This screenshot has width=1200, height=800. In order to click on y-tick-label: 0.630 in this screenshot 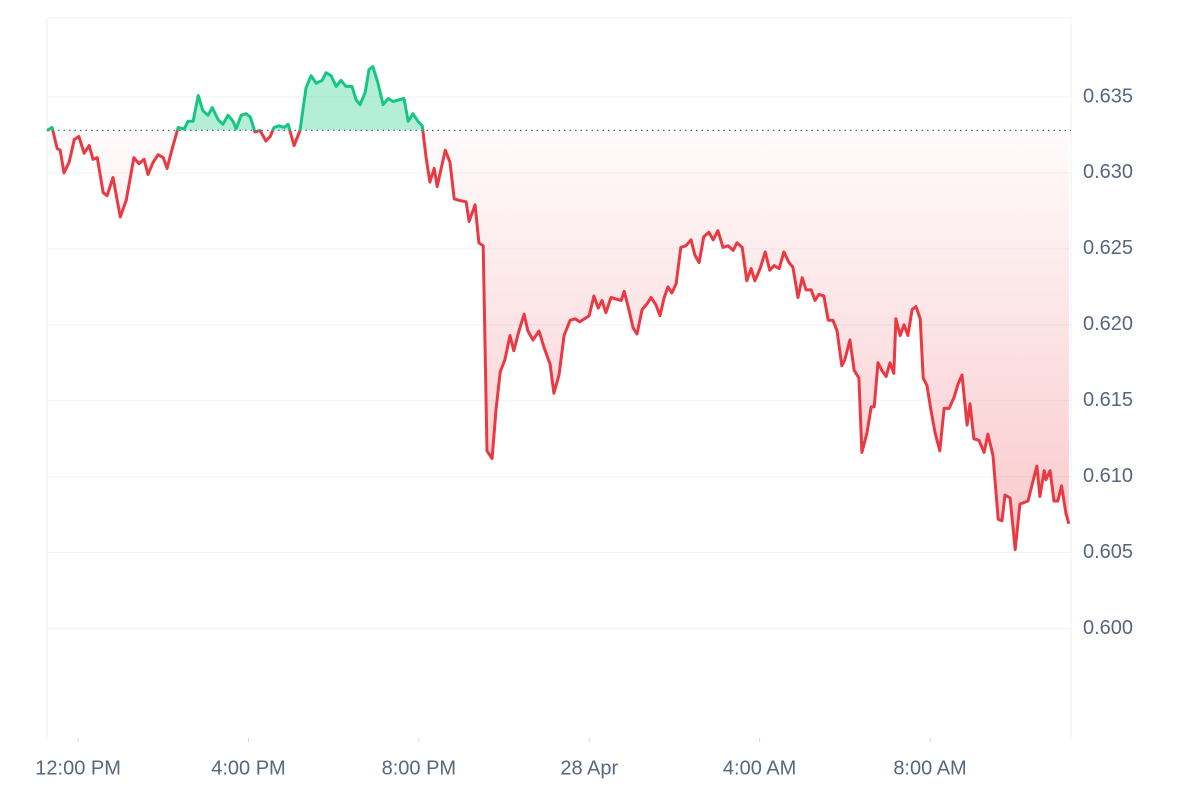, I will do `click(1108, 172)`.